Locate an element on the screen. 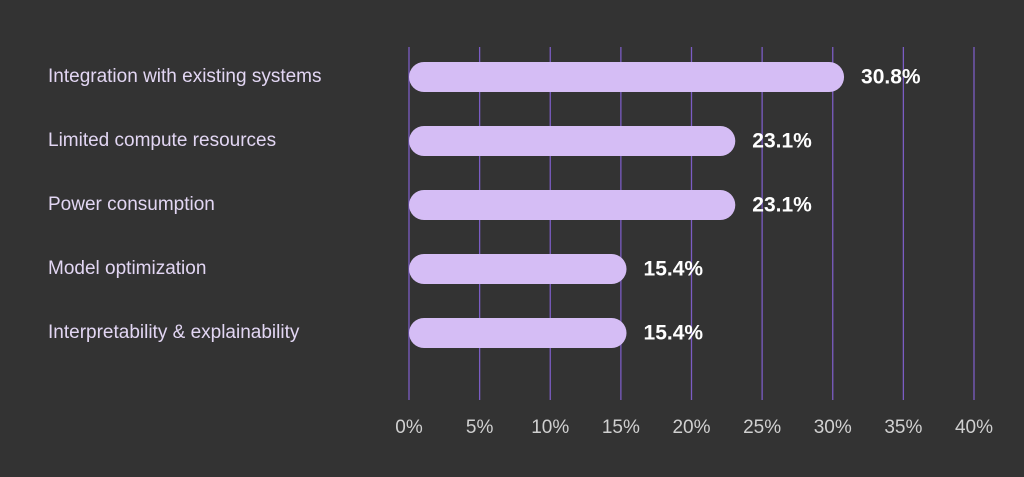 The height and width of the screenshot is (477, 1024). x-tick-label: 10% is located at coordinates (550, 427).